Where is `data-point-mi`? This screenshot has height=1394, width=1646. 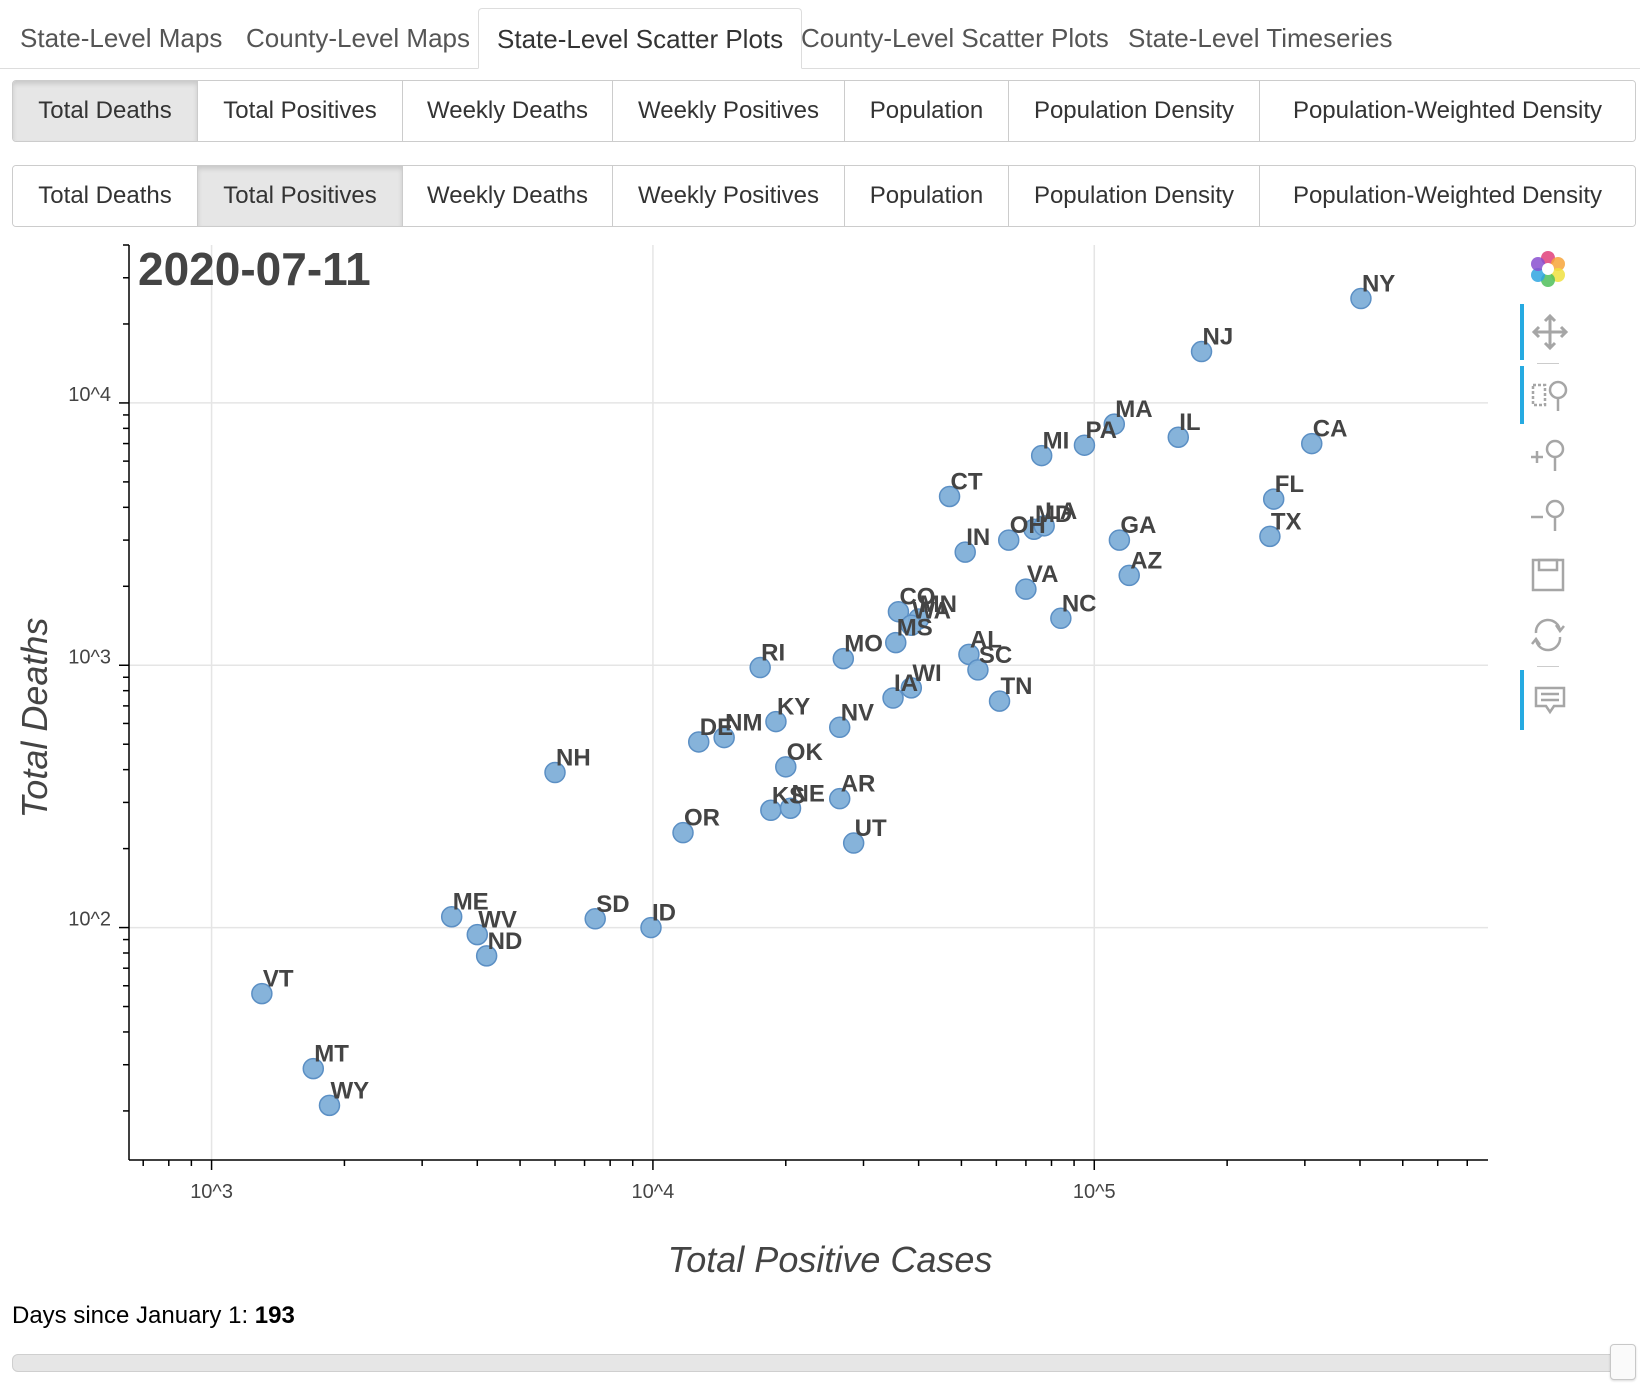 data-point-mi is located at coordinates (1041, 455).